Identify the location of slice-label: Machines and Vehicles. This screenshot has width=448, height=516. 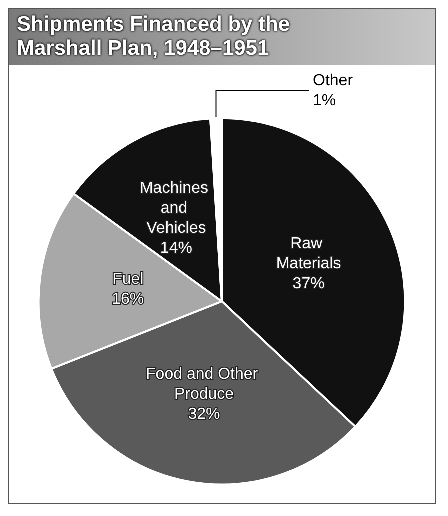
(176, 209).